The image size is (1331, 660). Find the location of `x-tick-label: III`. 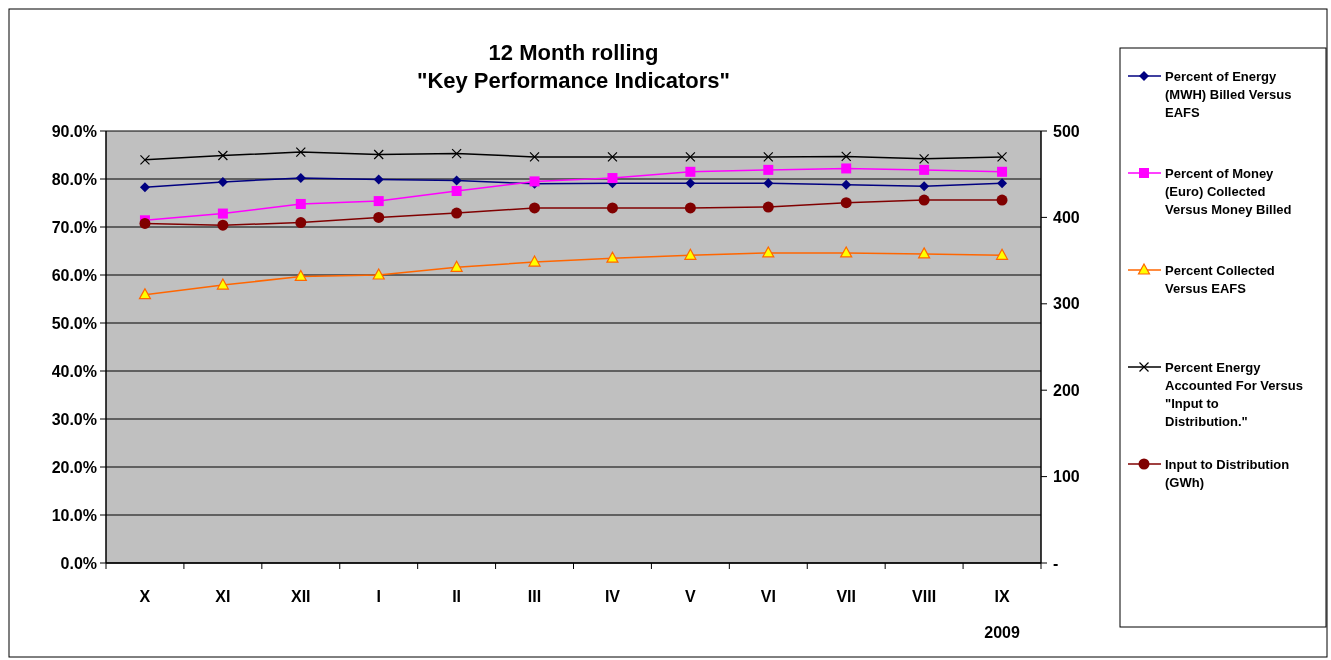

x-tick-label: III is located at coordinates (534, 596).